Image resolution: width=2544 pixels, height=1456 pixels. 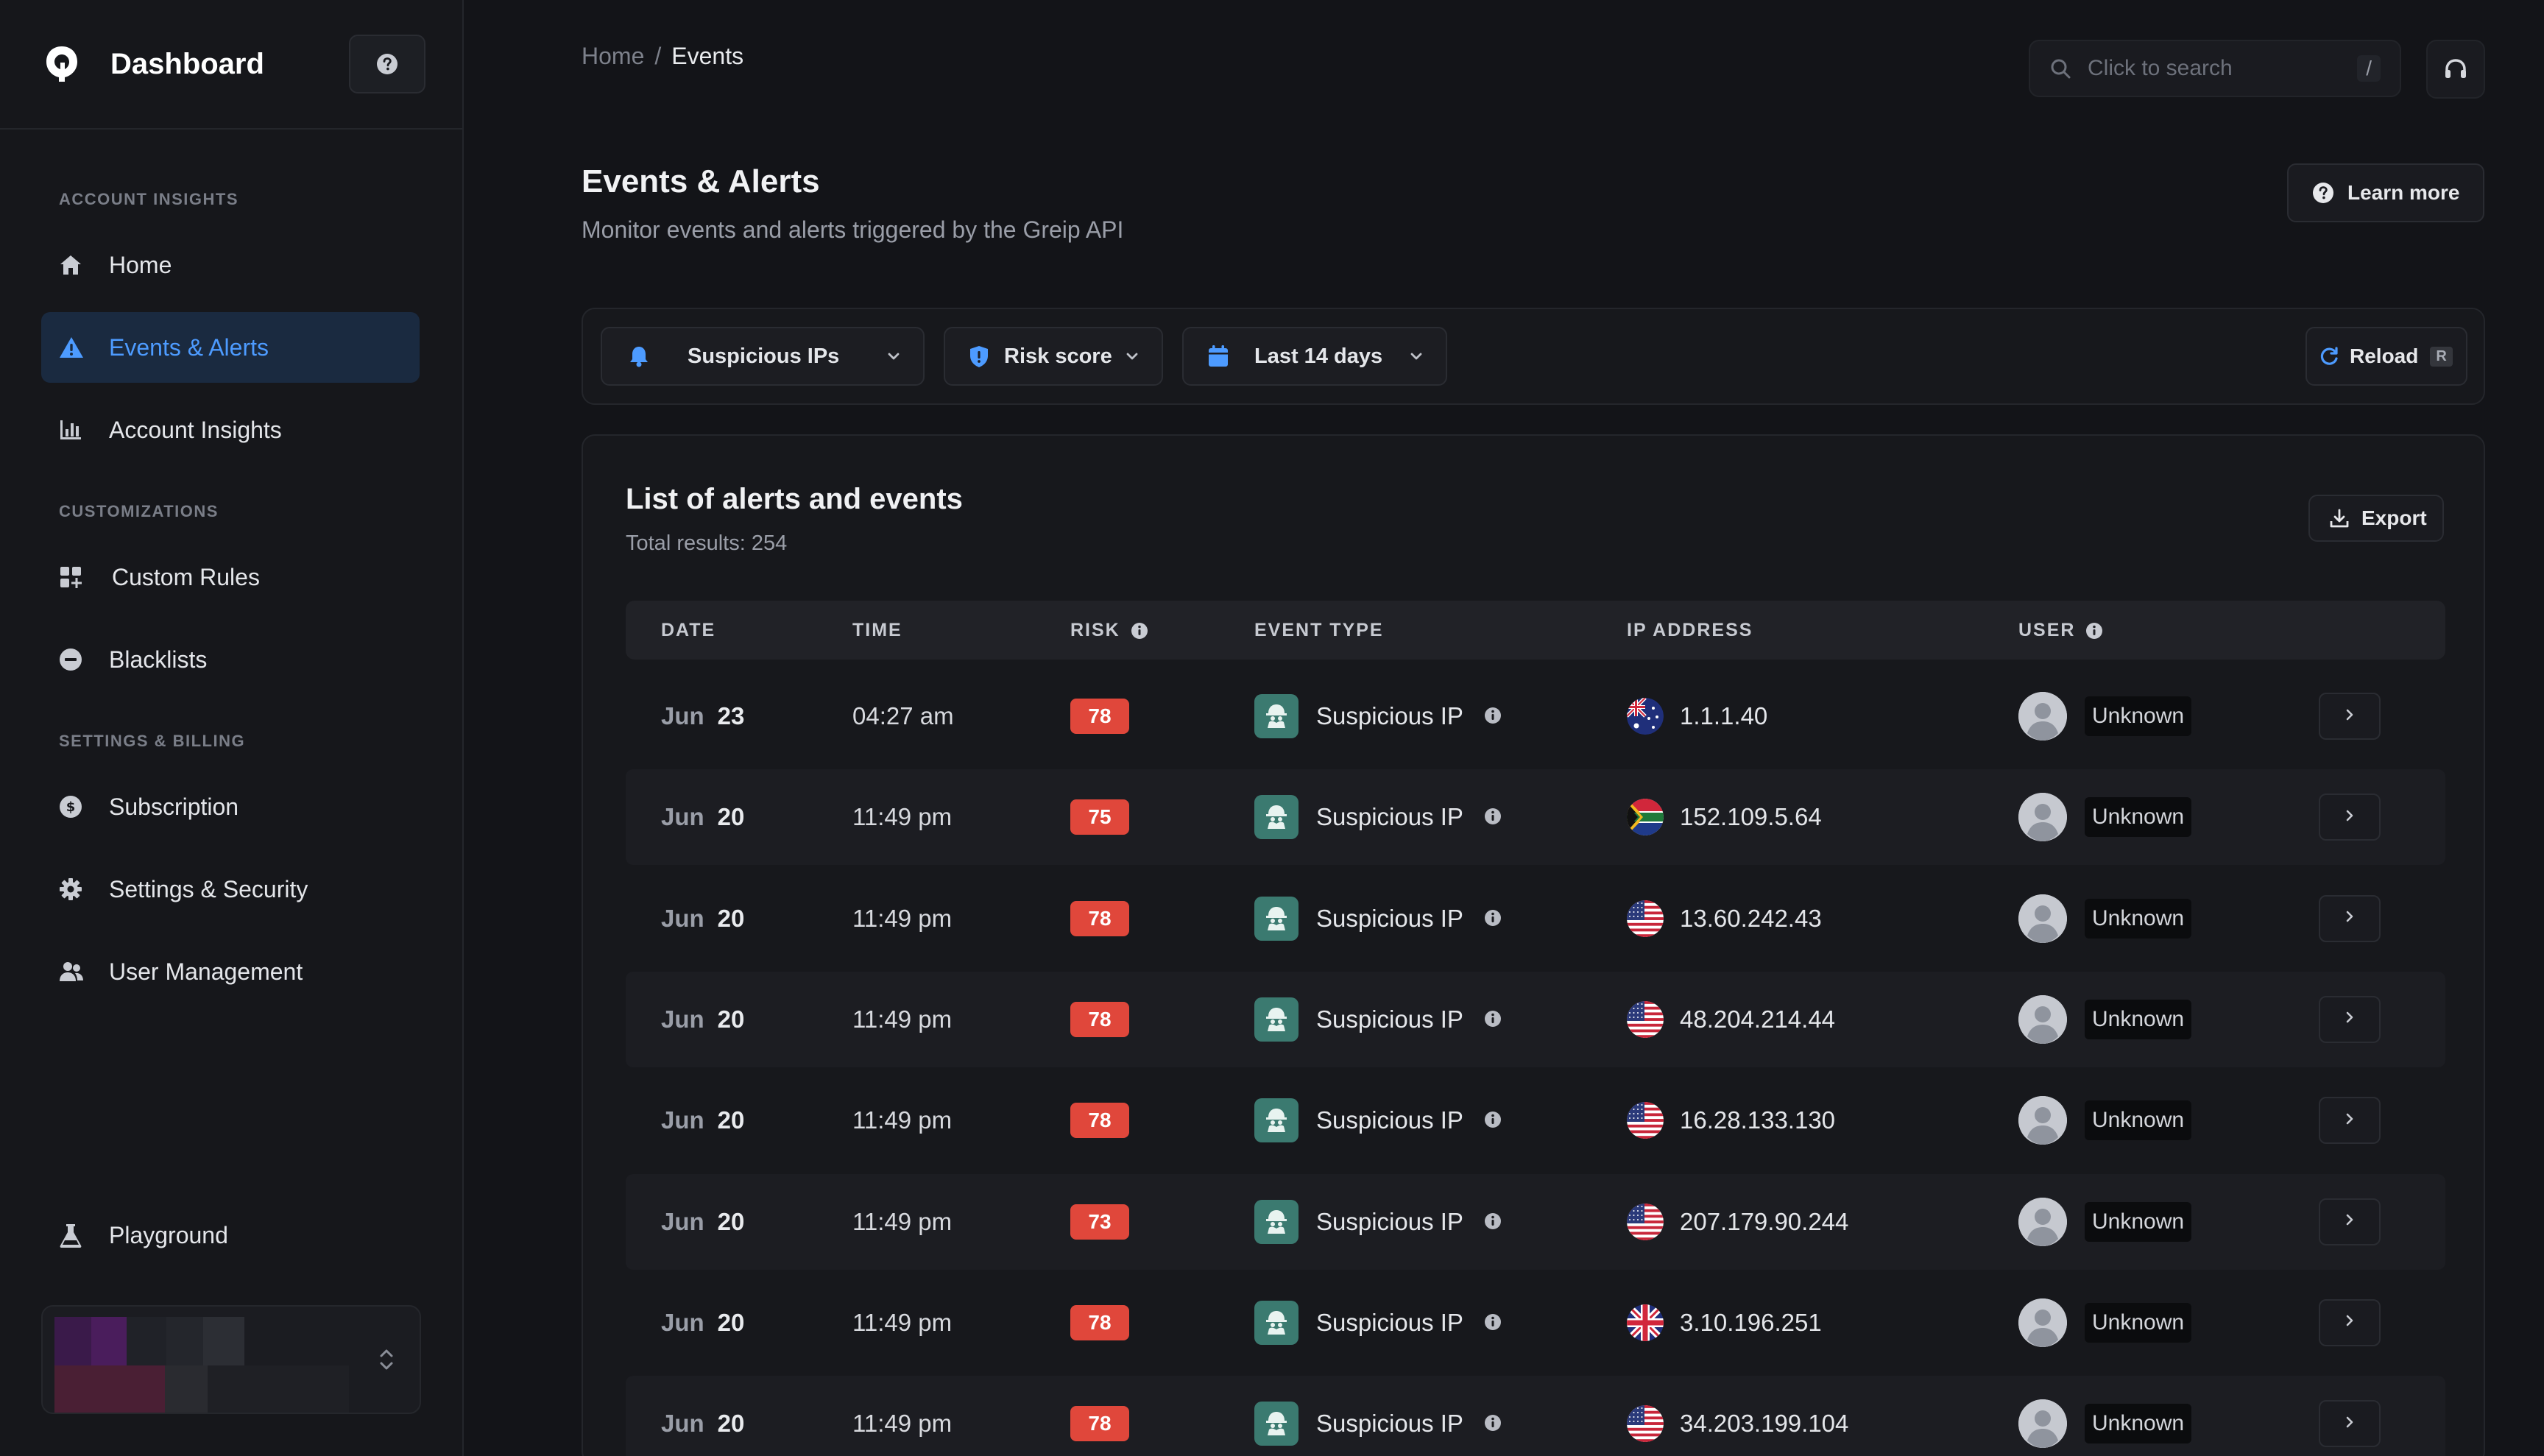 What do you see at coordinates (2060, 630) in the screenshot?
I see `column-header-user: USER` at bounding box center [2060, 630].